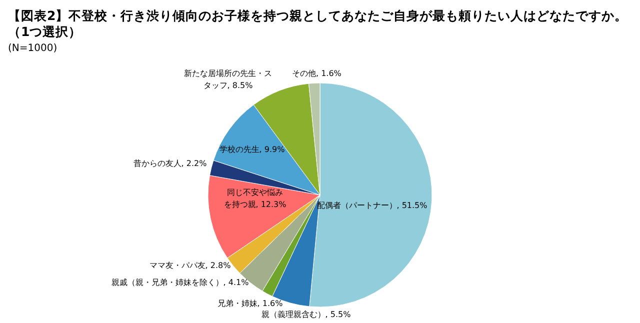  What do you see at coordinates (33, 48) in the screenshot?
I see `text: (N=1000)` at bounding box center [33, 48].